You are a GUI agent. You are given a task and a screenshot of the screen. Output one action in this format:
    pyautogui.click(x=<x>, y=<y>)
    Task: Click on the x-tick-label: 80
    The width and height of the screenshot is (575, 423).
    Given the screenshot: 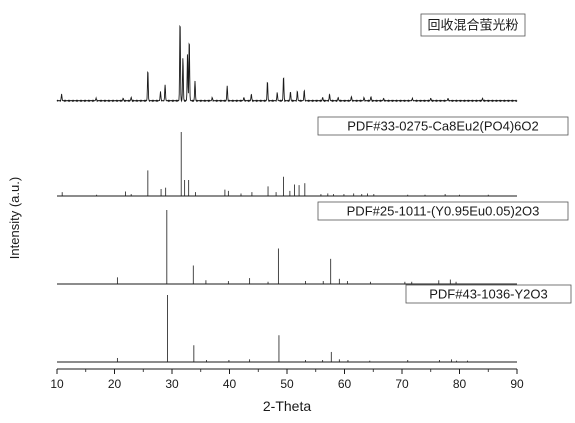 What is the action you would take?
    pyautogui.click(x=460, y=384)
    